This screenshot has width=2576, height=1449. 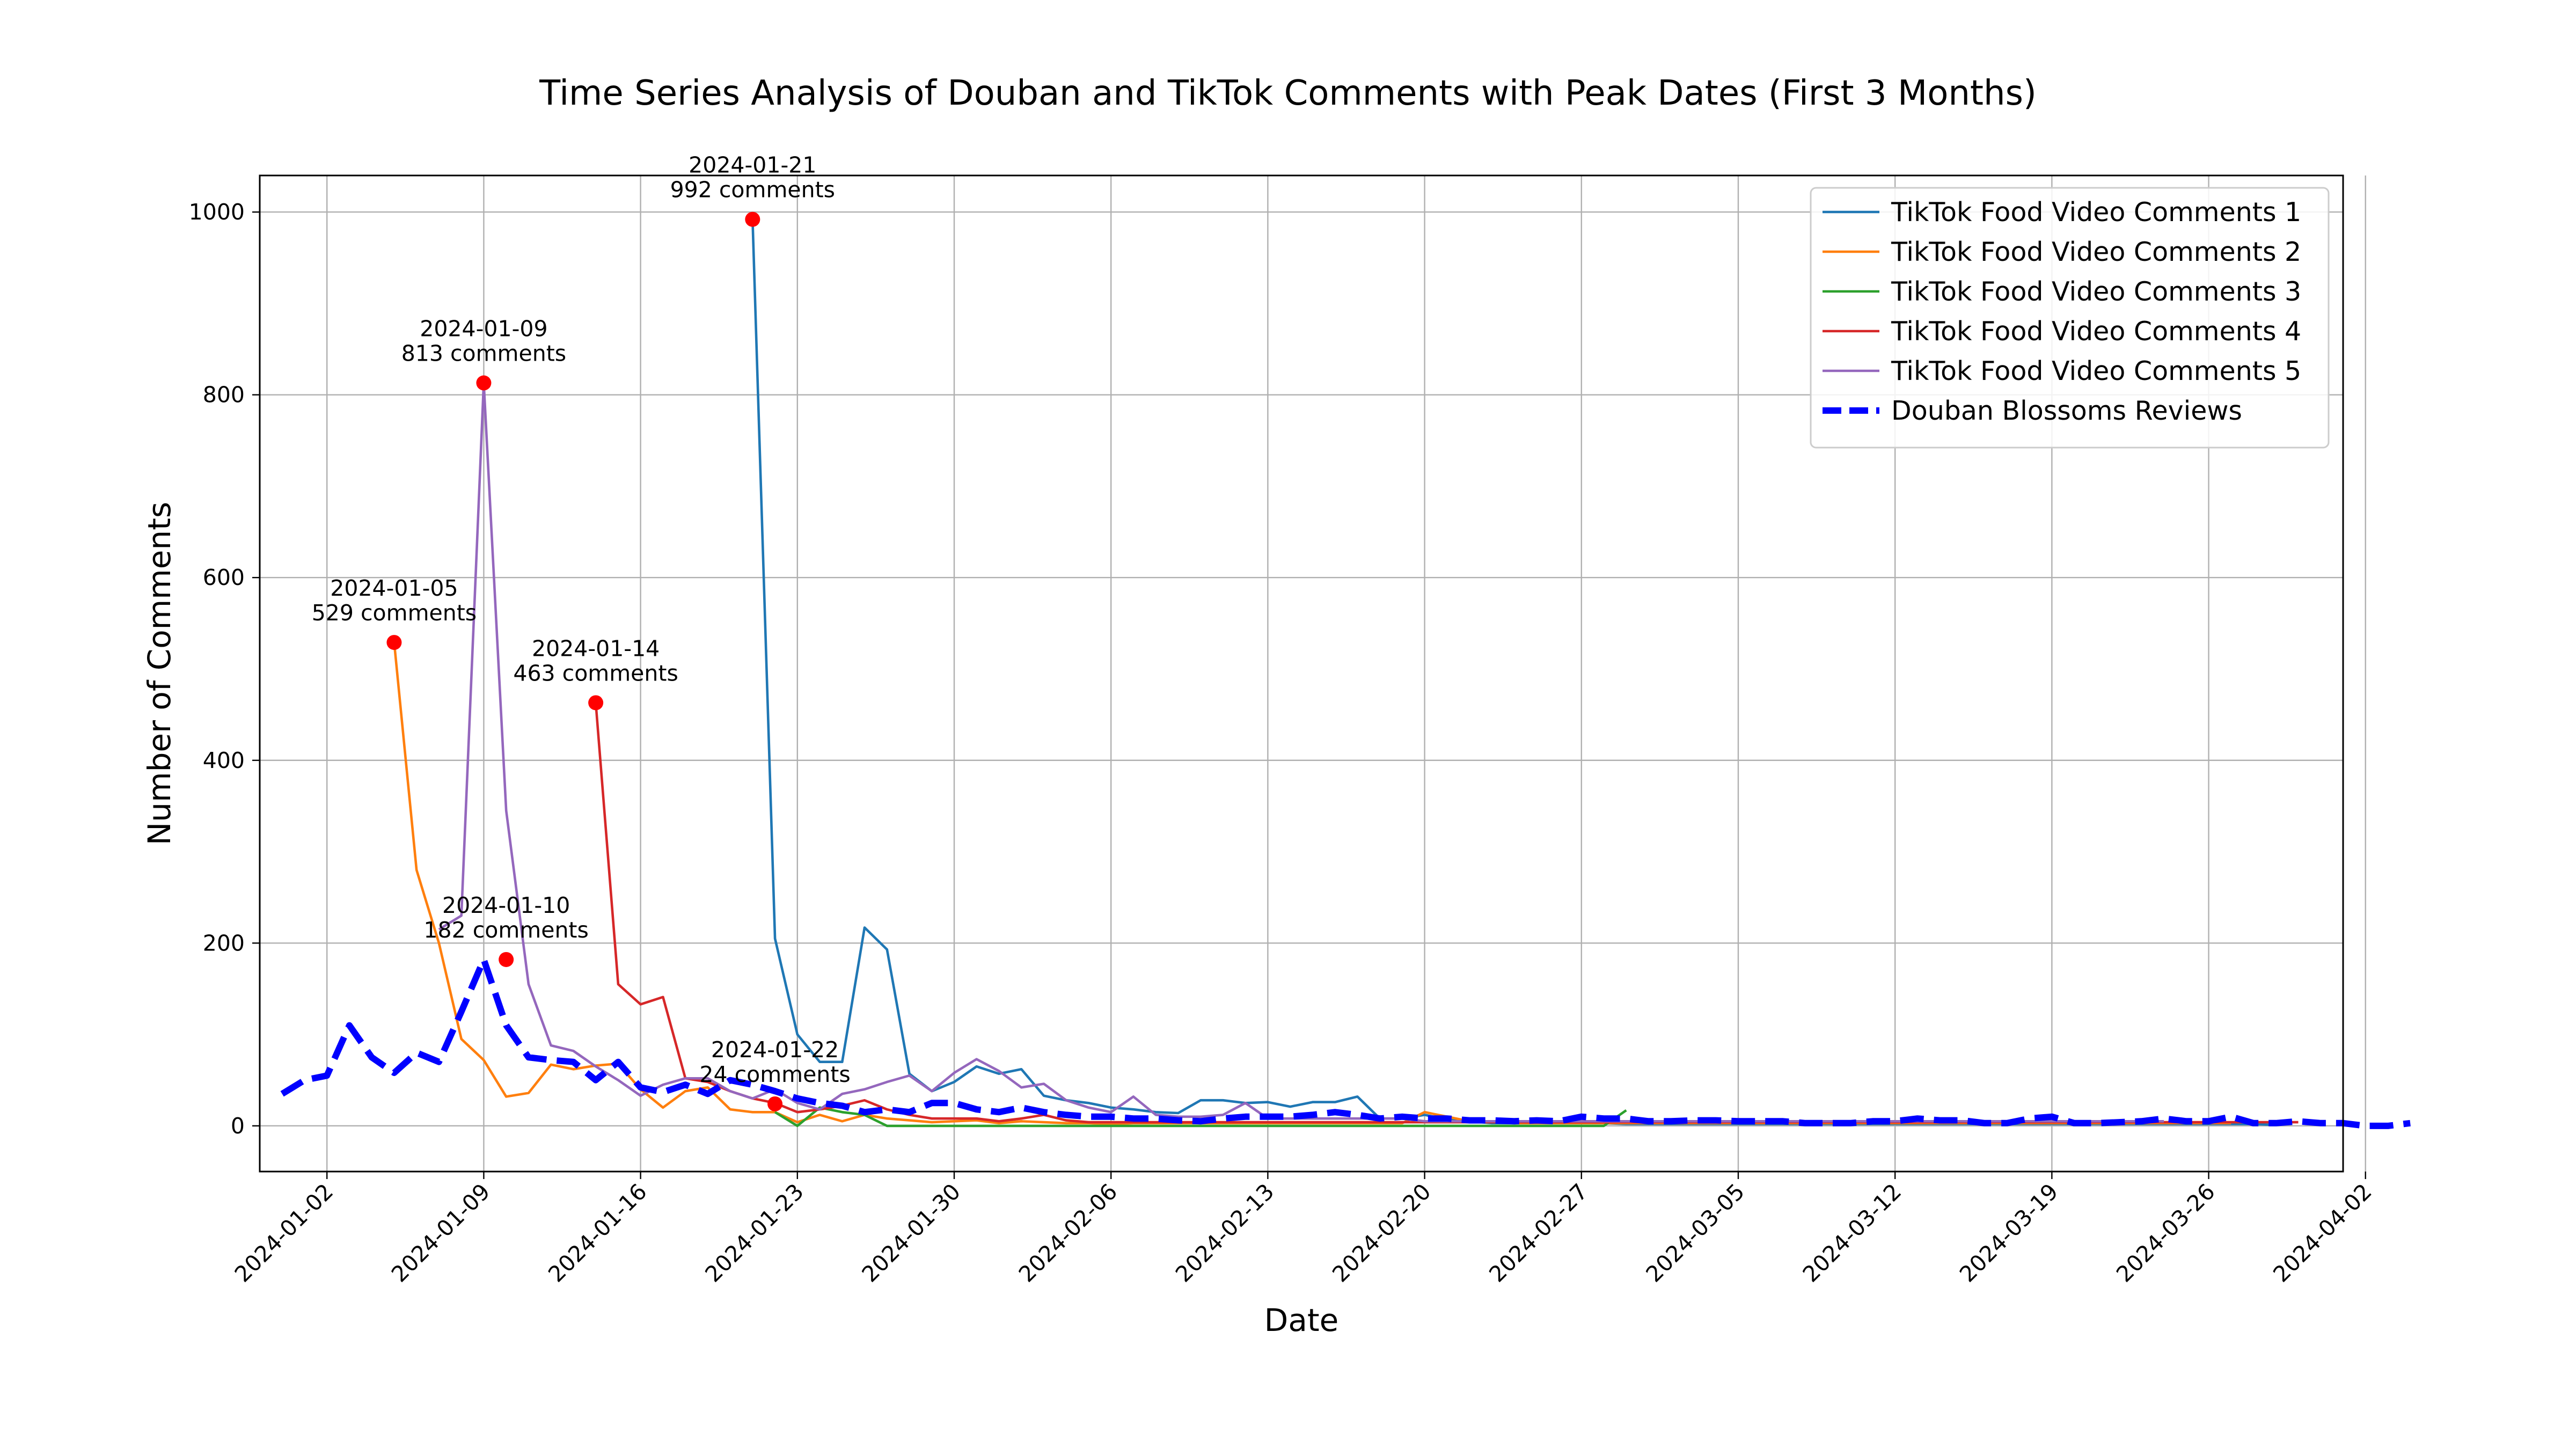 I want to click on x-tick-label: 2024-03-26, so click(x=2165, y=1233).